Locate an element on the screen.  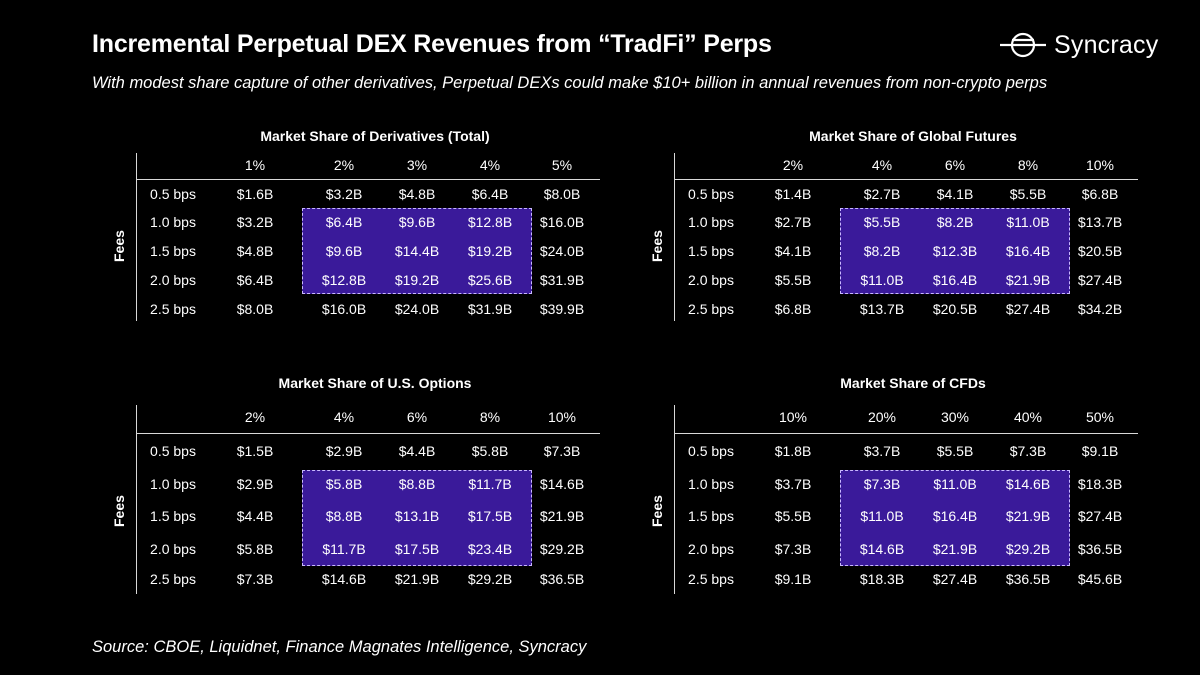
table-cell: $17.5B is located at coordinates (417, 549).